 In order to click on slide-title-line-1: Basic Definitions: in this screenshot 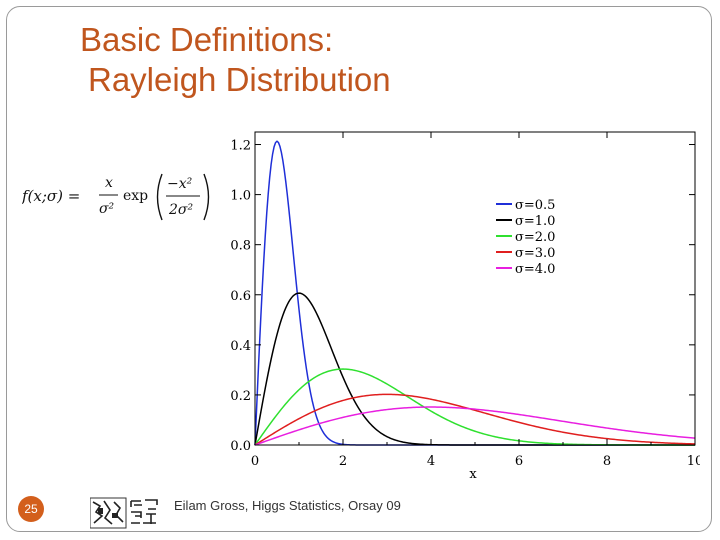, I will do `click(207, 39)`.